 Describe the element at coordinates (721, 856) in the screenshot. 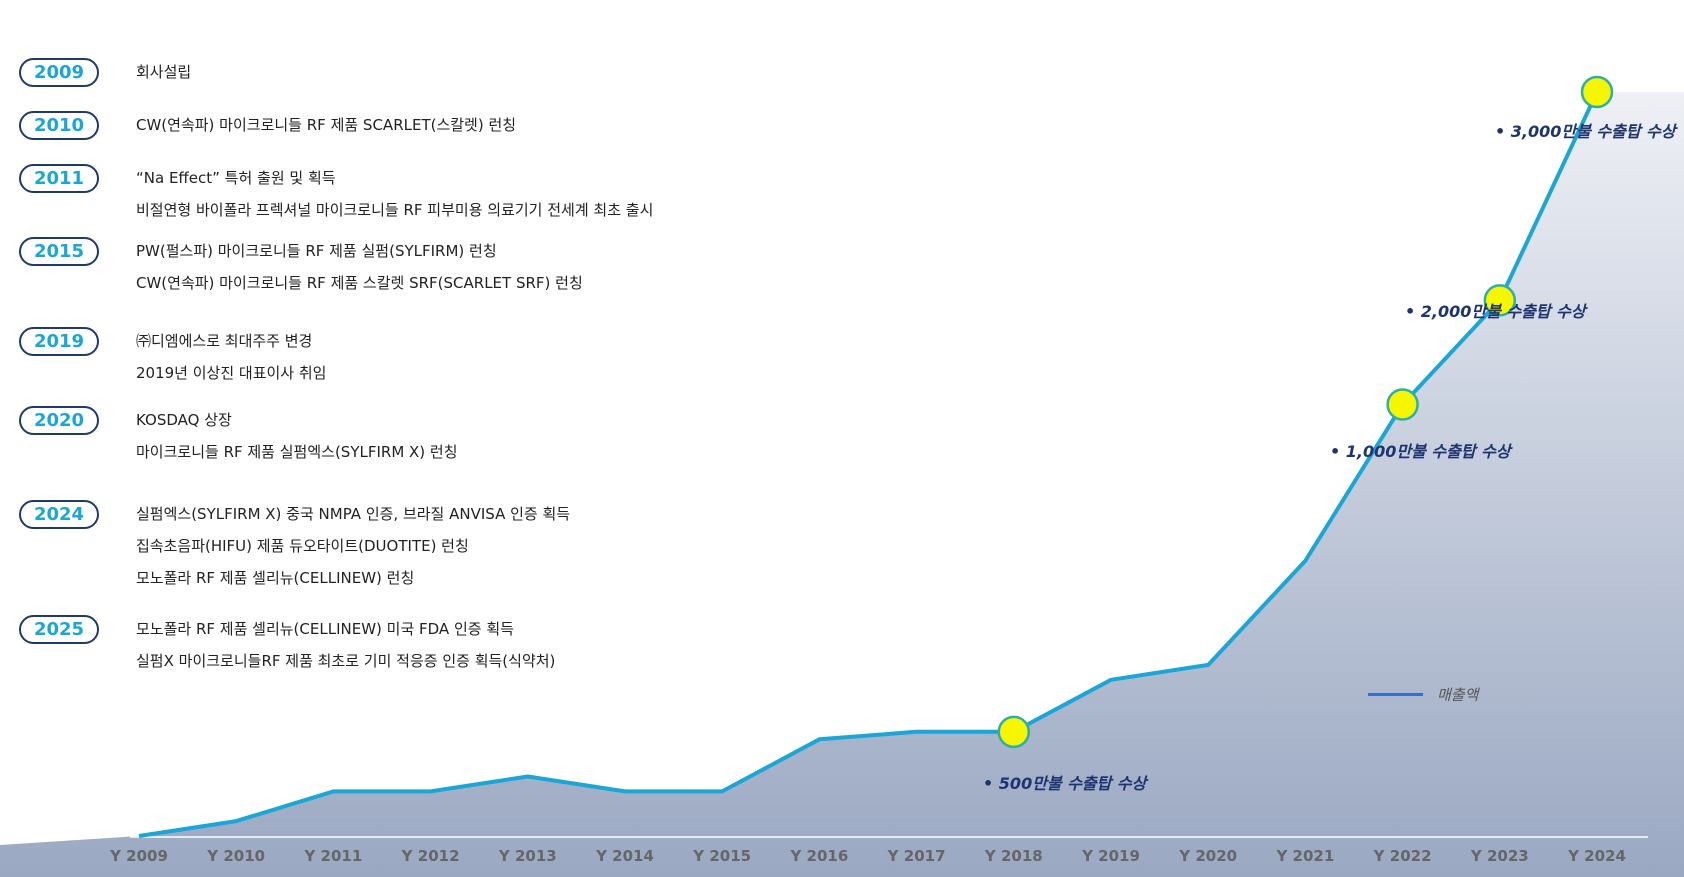

I see `x-tick-label: Y 2015` at that location.